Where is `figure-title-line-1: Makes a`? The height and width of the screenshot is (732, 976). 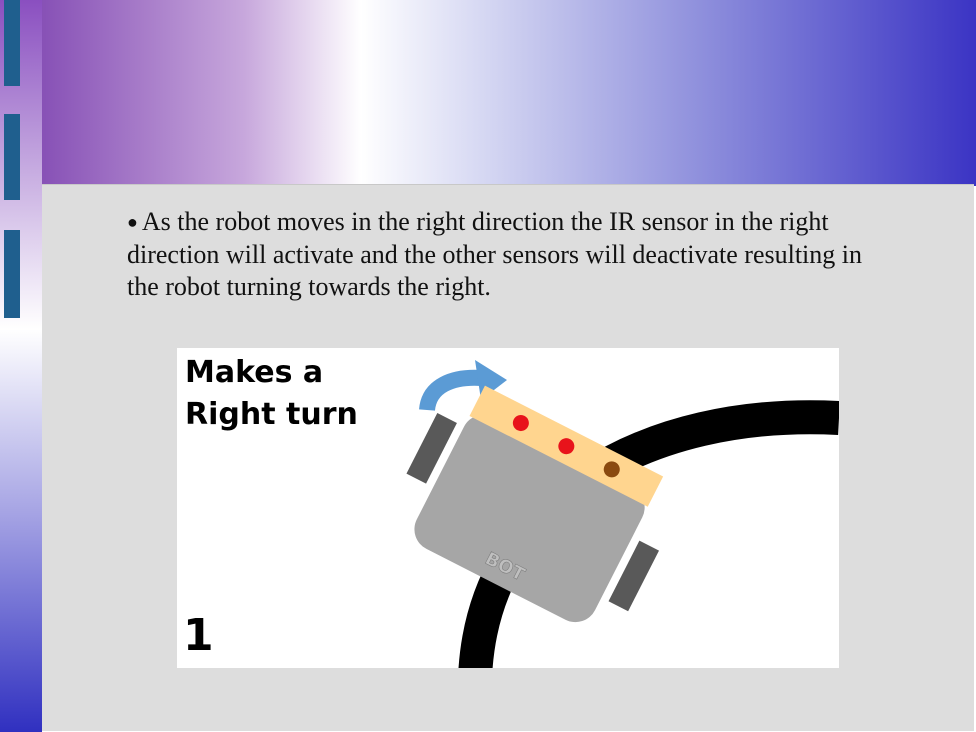 figure-title-line-1: Makes a is located at coordinates (254, 372).